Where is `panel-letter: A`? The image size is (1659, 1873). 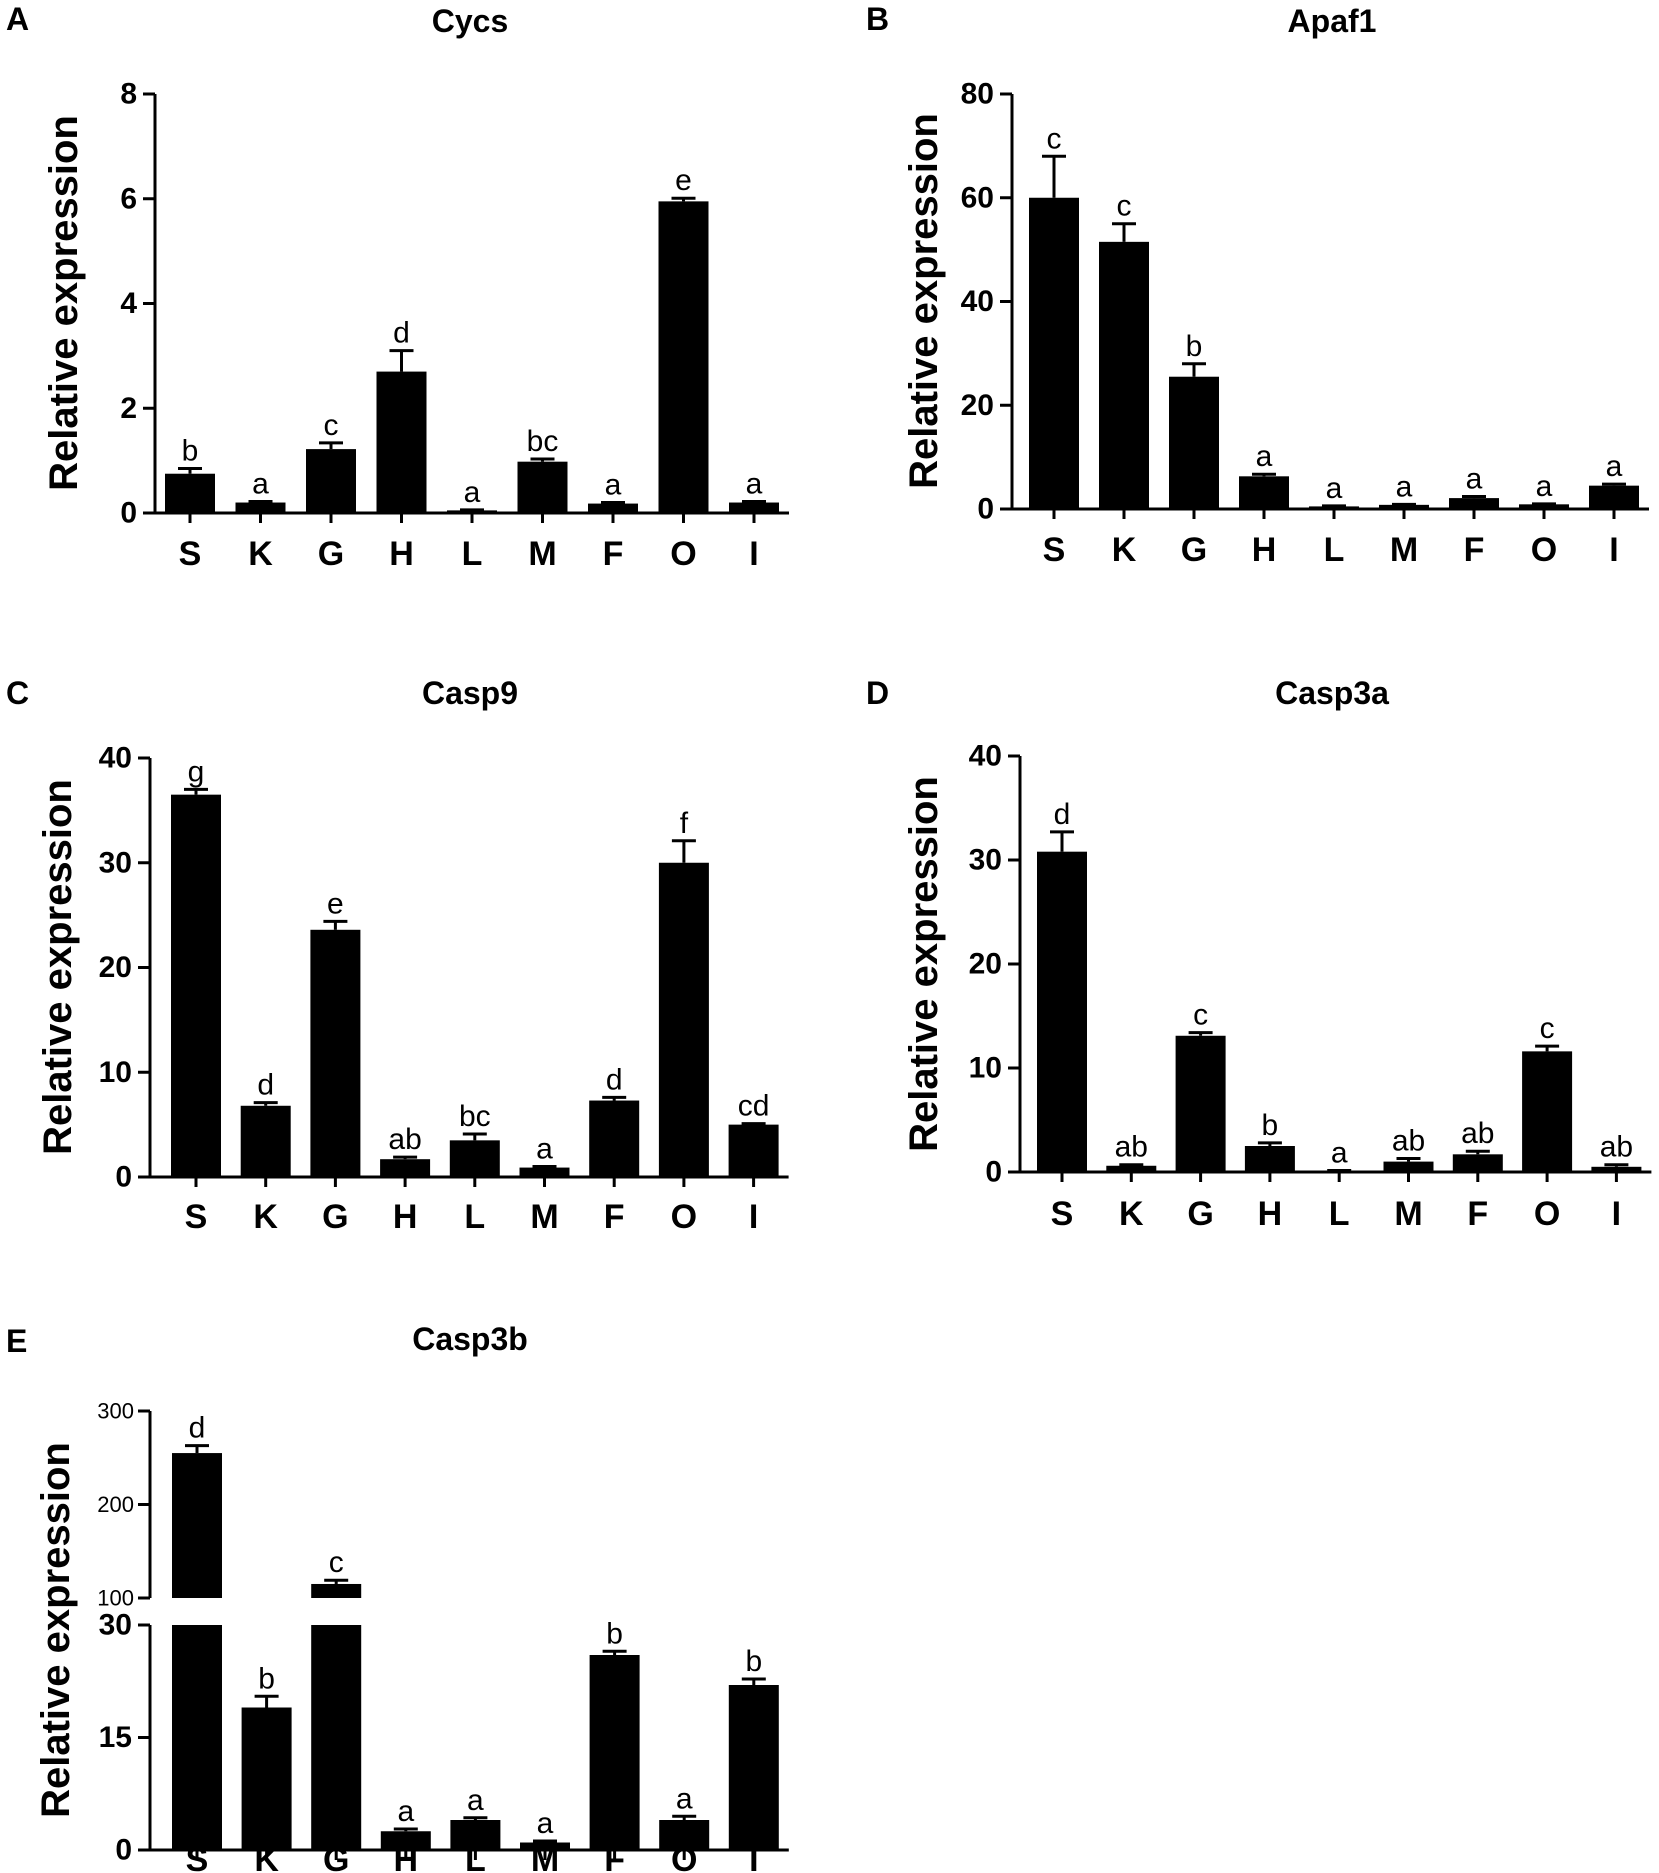
panel-letter: A is located at coordinates (17, 19).